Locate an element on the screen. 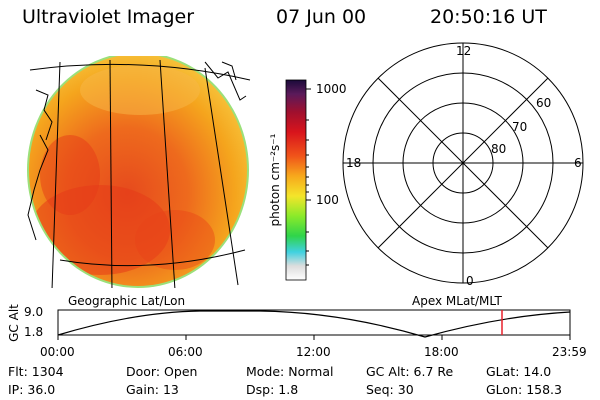 The width and height of the screenshot is (600, 400). colorbar-tick-1000: 1000 is located at coordinates (331, 89).